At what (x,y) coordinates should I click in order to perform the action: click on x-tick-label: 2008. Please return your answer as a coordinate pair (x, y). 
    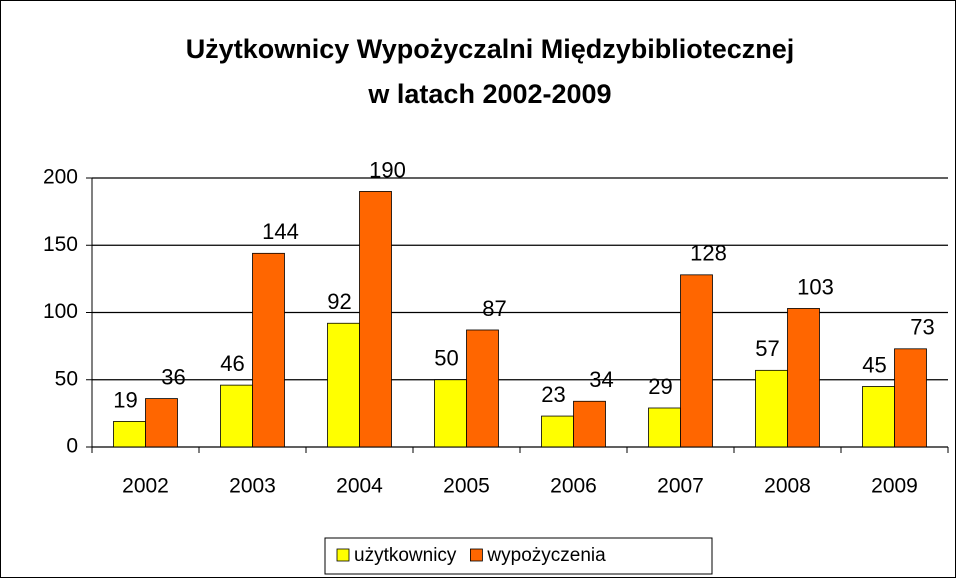
    Looking at the image, I should click on (787, 486).